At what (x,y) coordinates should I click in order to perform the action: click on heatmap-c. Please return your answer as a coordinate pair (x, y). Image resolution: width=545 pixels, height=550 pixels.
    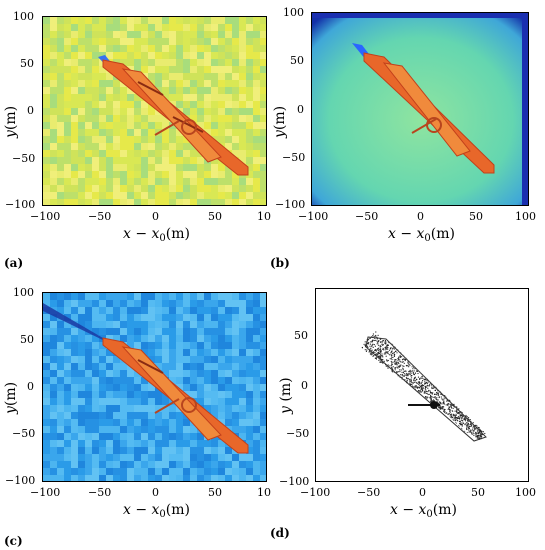
    Looking at the image, I should click on (154, 387).